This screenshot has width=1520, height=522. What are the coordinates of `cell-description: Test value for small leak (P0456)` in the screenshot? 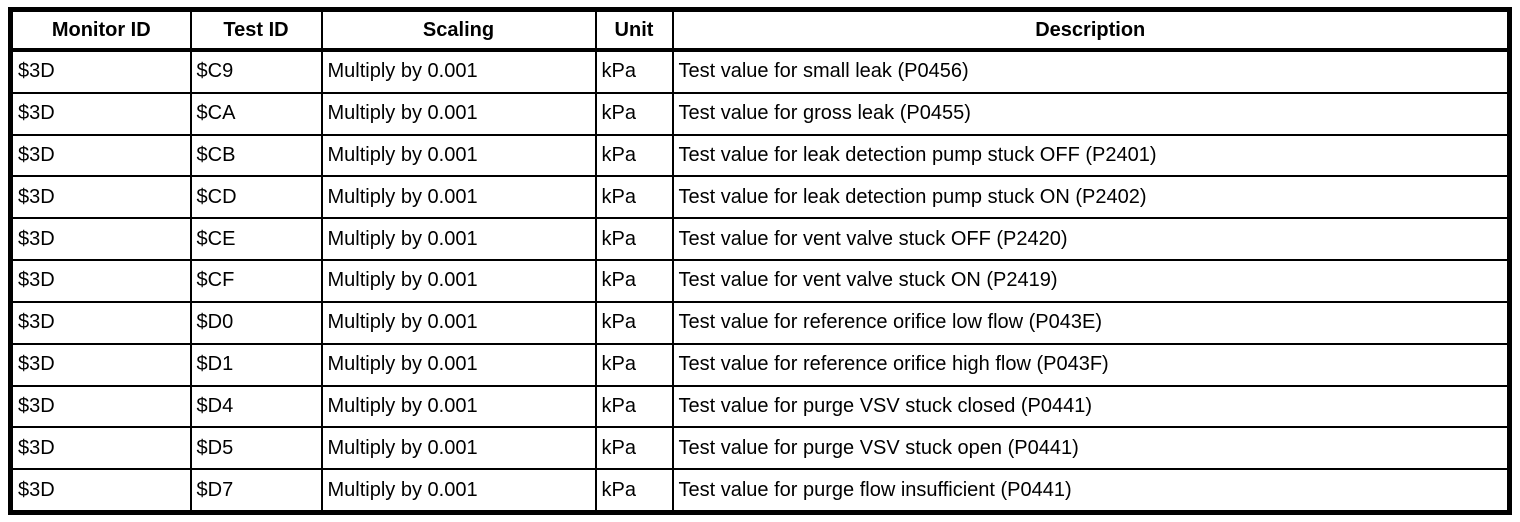 It's located at (1091, 71).